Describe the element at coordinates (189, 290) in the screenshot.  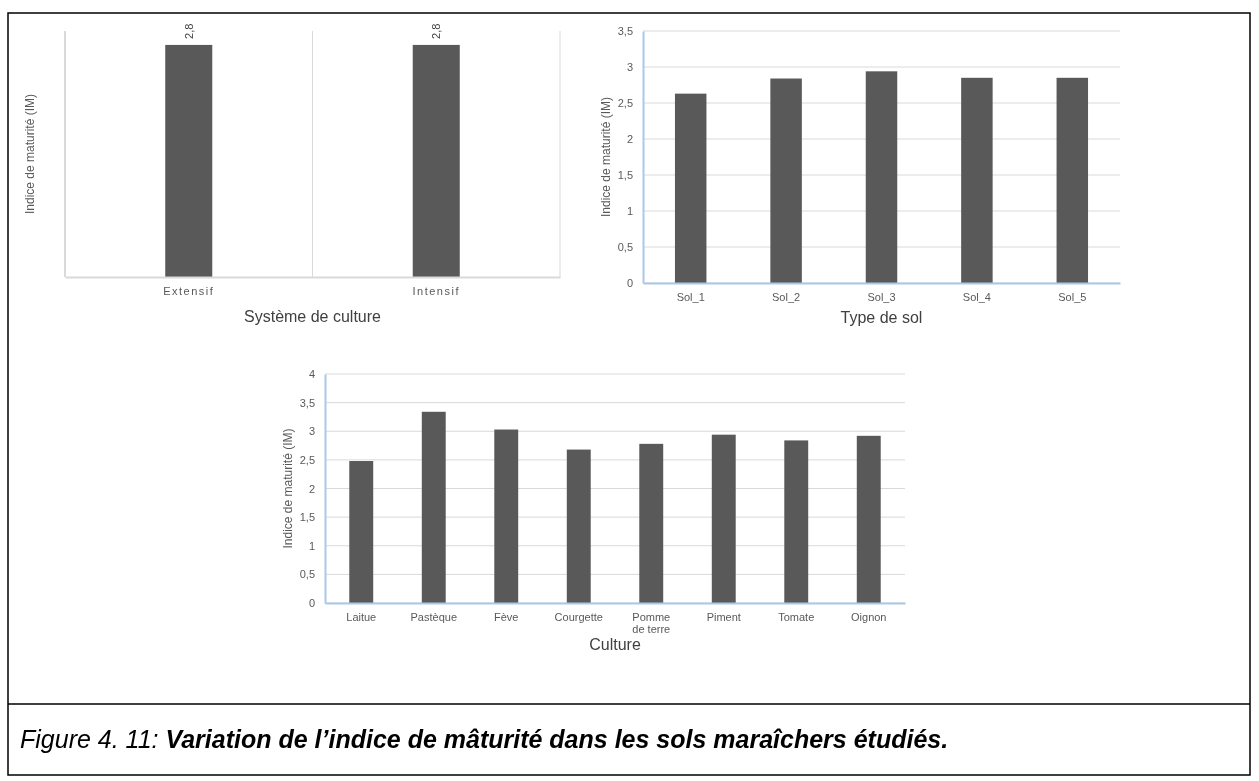
I see `x-tick-label: Extensif` at that location.